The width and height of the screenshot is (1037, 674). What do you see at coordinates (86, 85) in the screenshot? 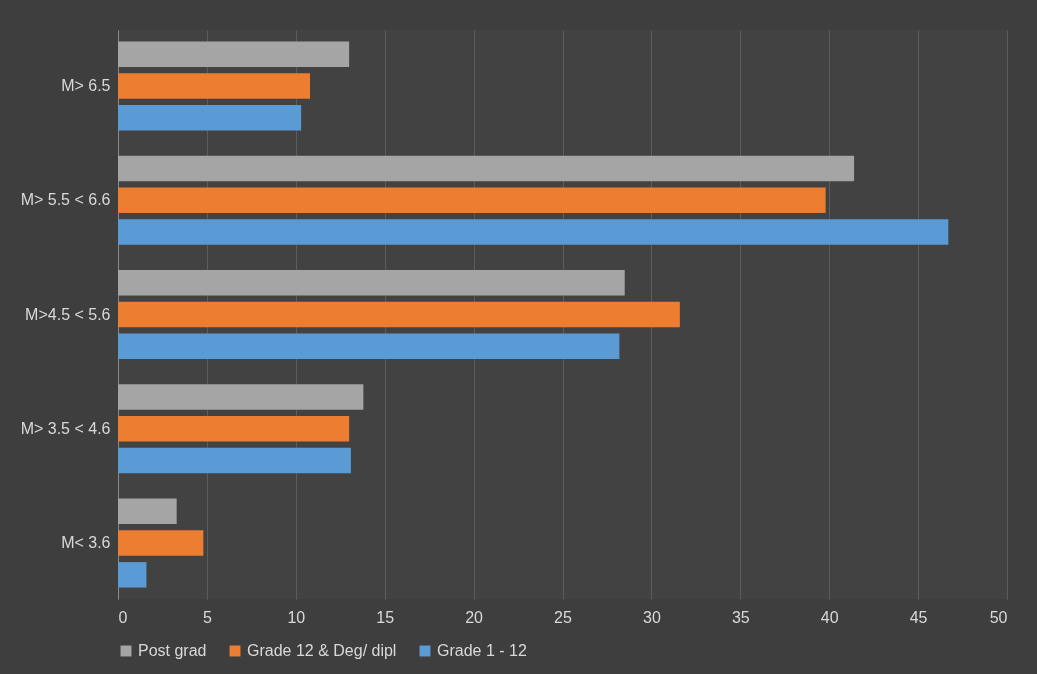
I see `y-tick-label: M> 6.5` at bounding box center [86, 85].